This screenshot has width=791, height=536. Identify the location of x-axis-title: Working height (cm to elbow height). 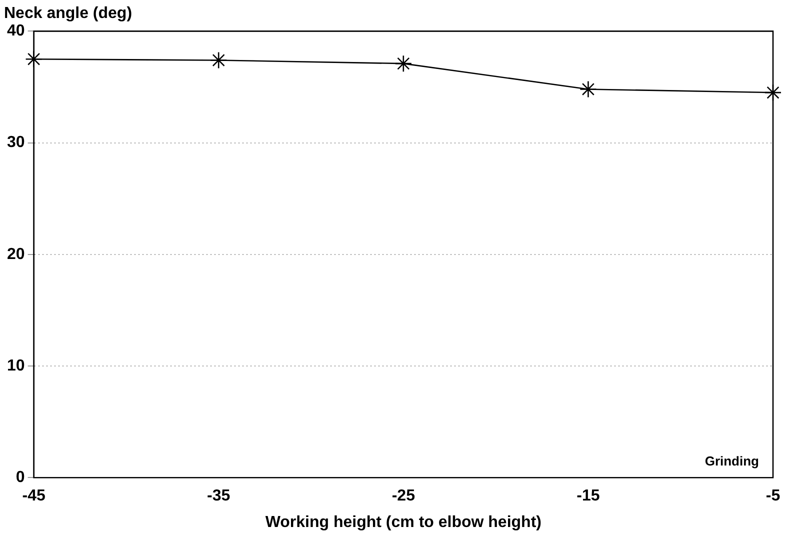
(403, 522).